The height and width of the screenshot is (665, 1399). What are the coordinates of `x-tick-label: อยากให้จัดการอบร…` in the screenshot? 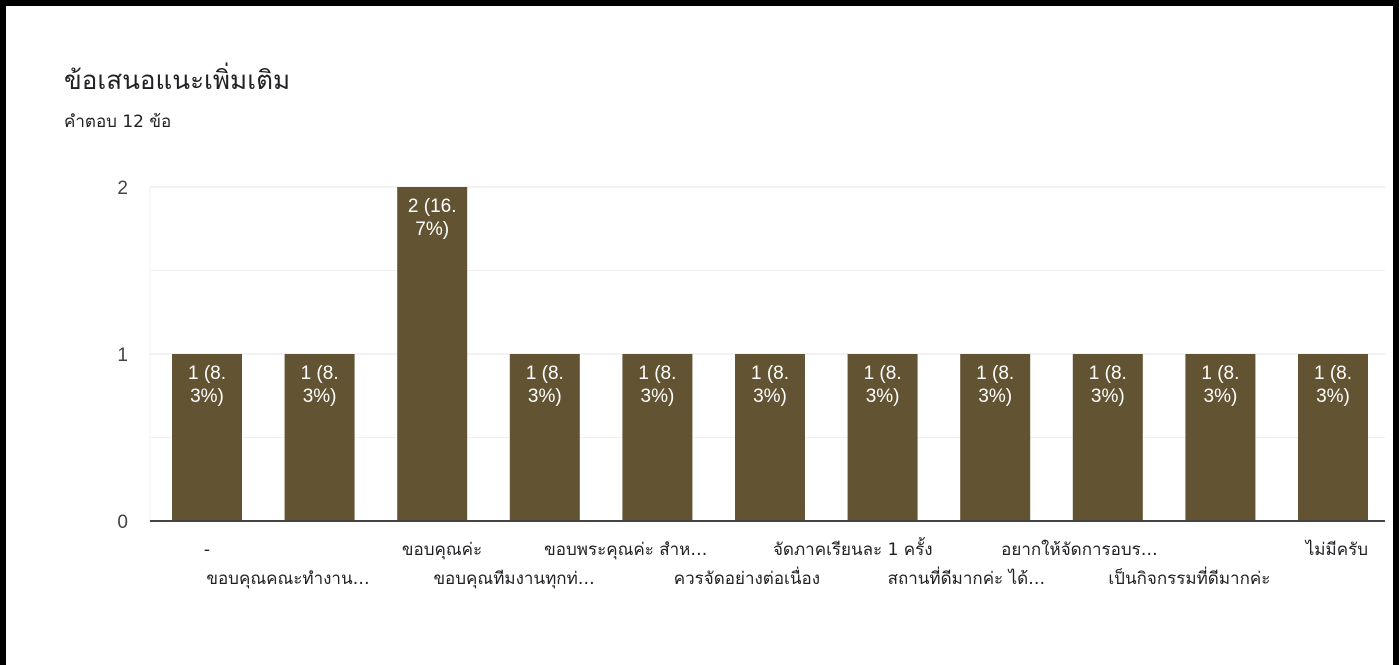 It's located at (1079, 549).